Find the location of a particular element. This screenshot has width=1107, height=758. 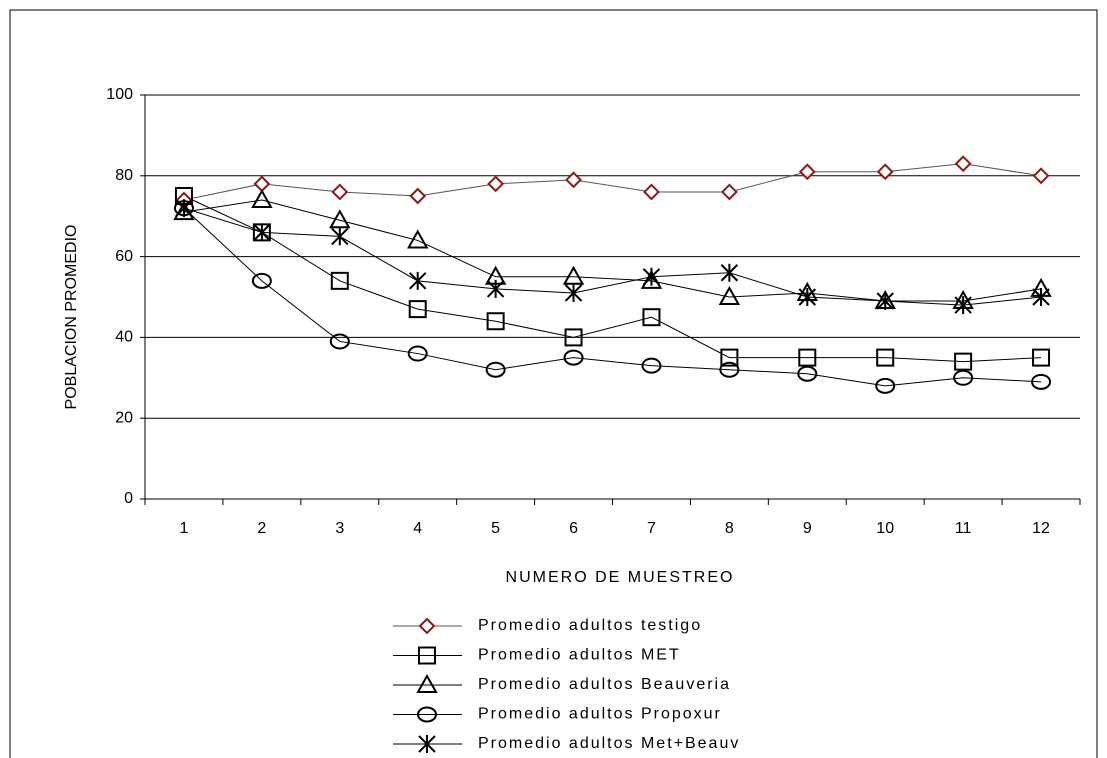

x-axis-label: NUMERO DE MUESTREO is located at coordinates (620, 577).